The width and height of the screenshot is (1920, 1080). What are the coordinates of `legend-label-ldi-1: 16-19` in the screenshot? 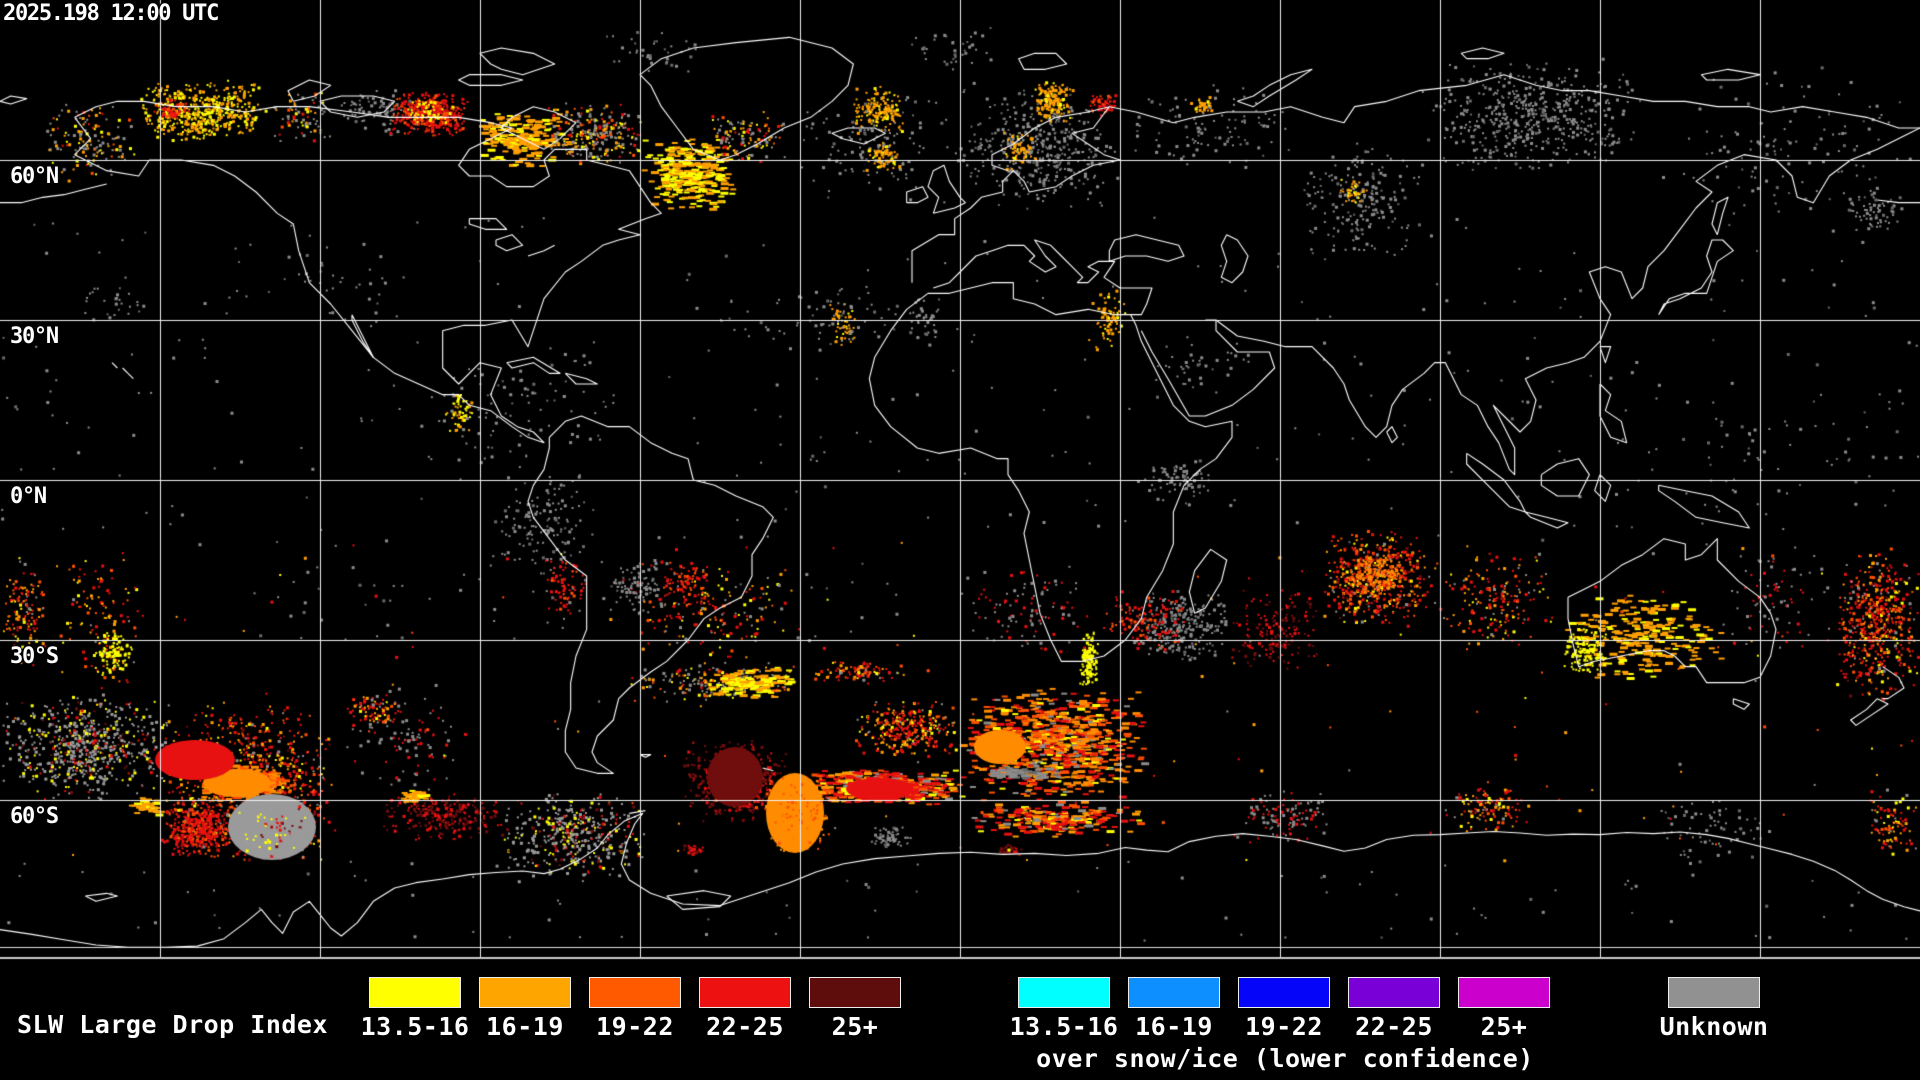 It's located at (525, 1026).